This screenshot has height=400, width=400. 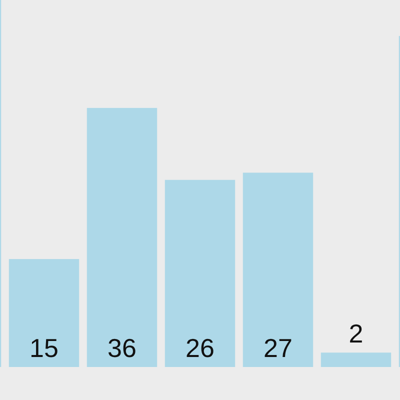 What do you see at coordinates (44, 348) in the screenshot?
I see `data-label: 15` at bounding box center [44, 348].